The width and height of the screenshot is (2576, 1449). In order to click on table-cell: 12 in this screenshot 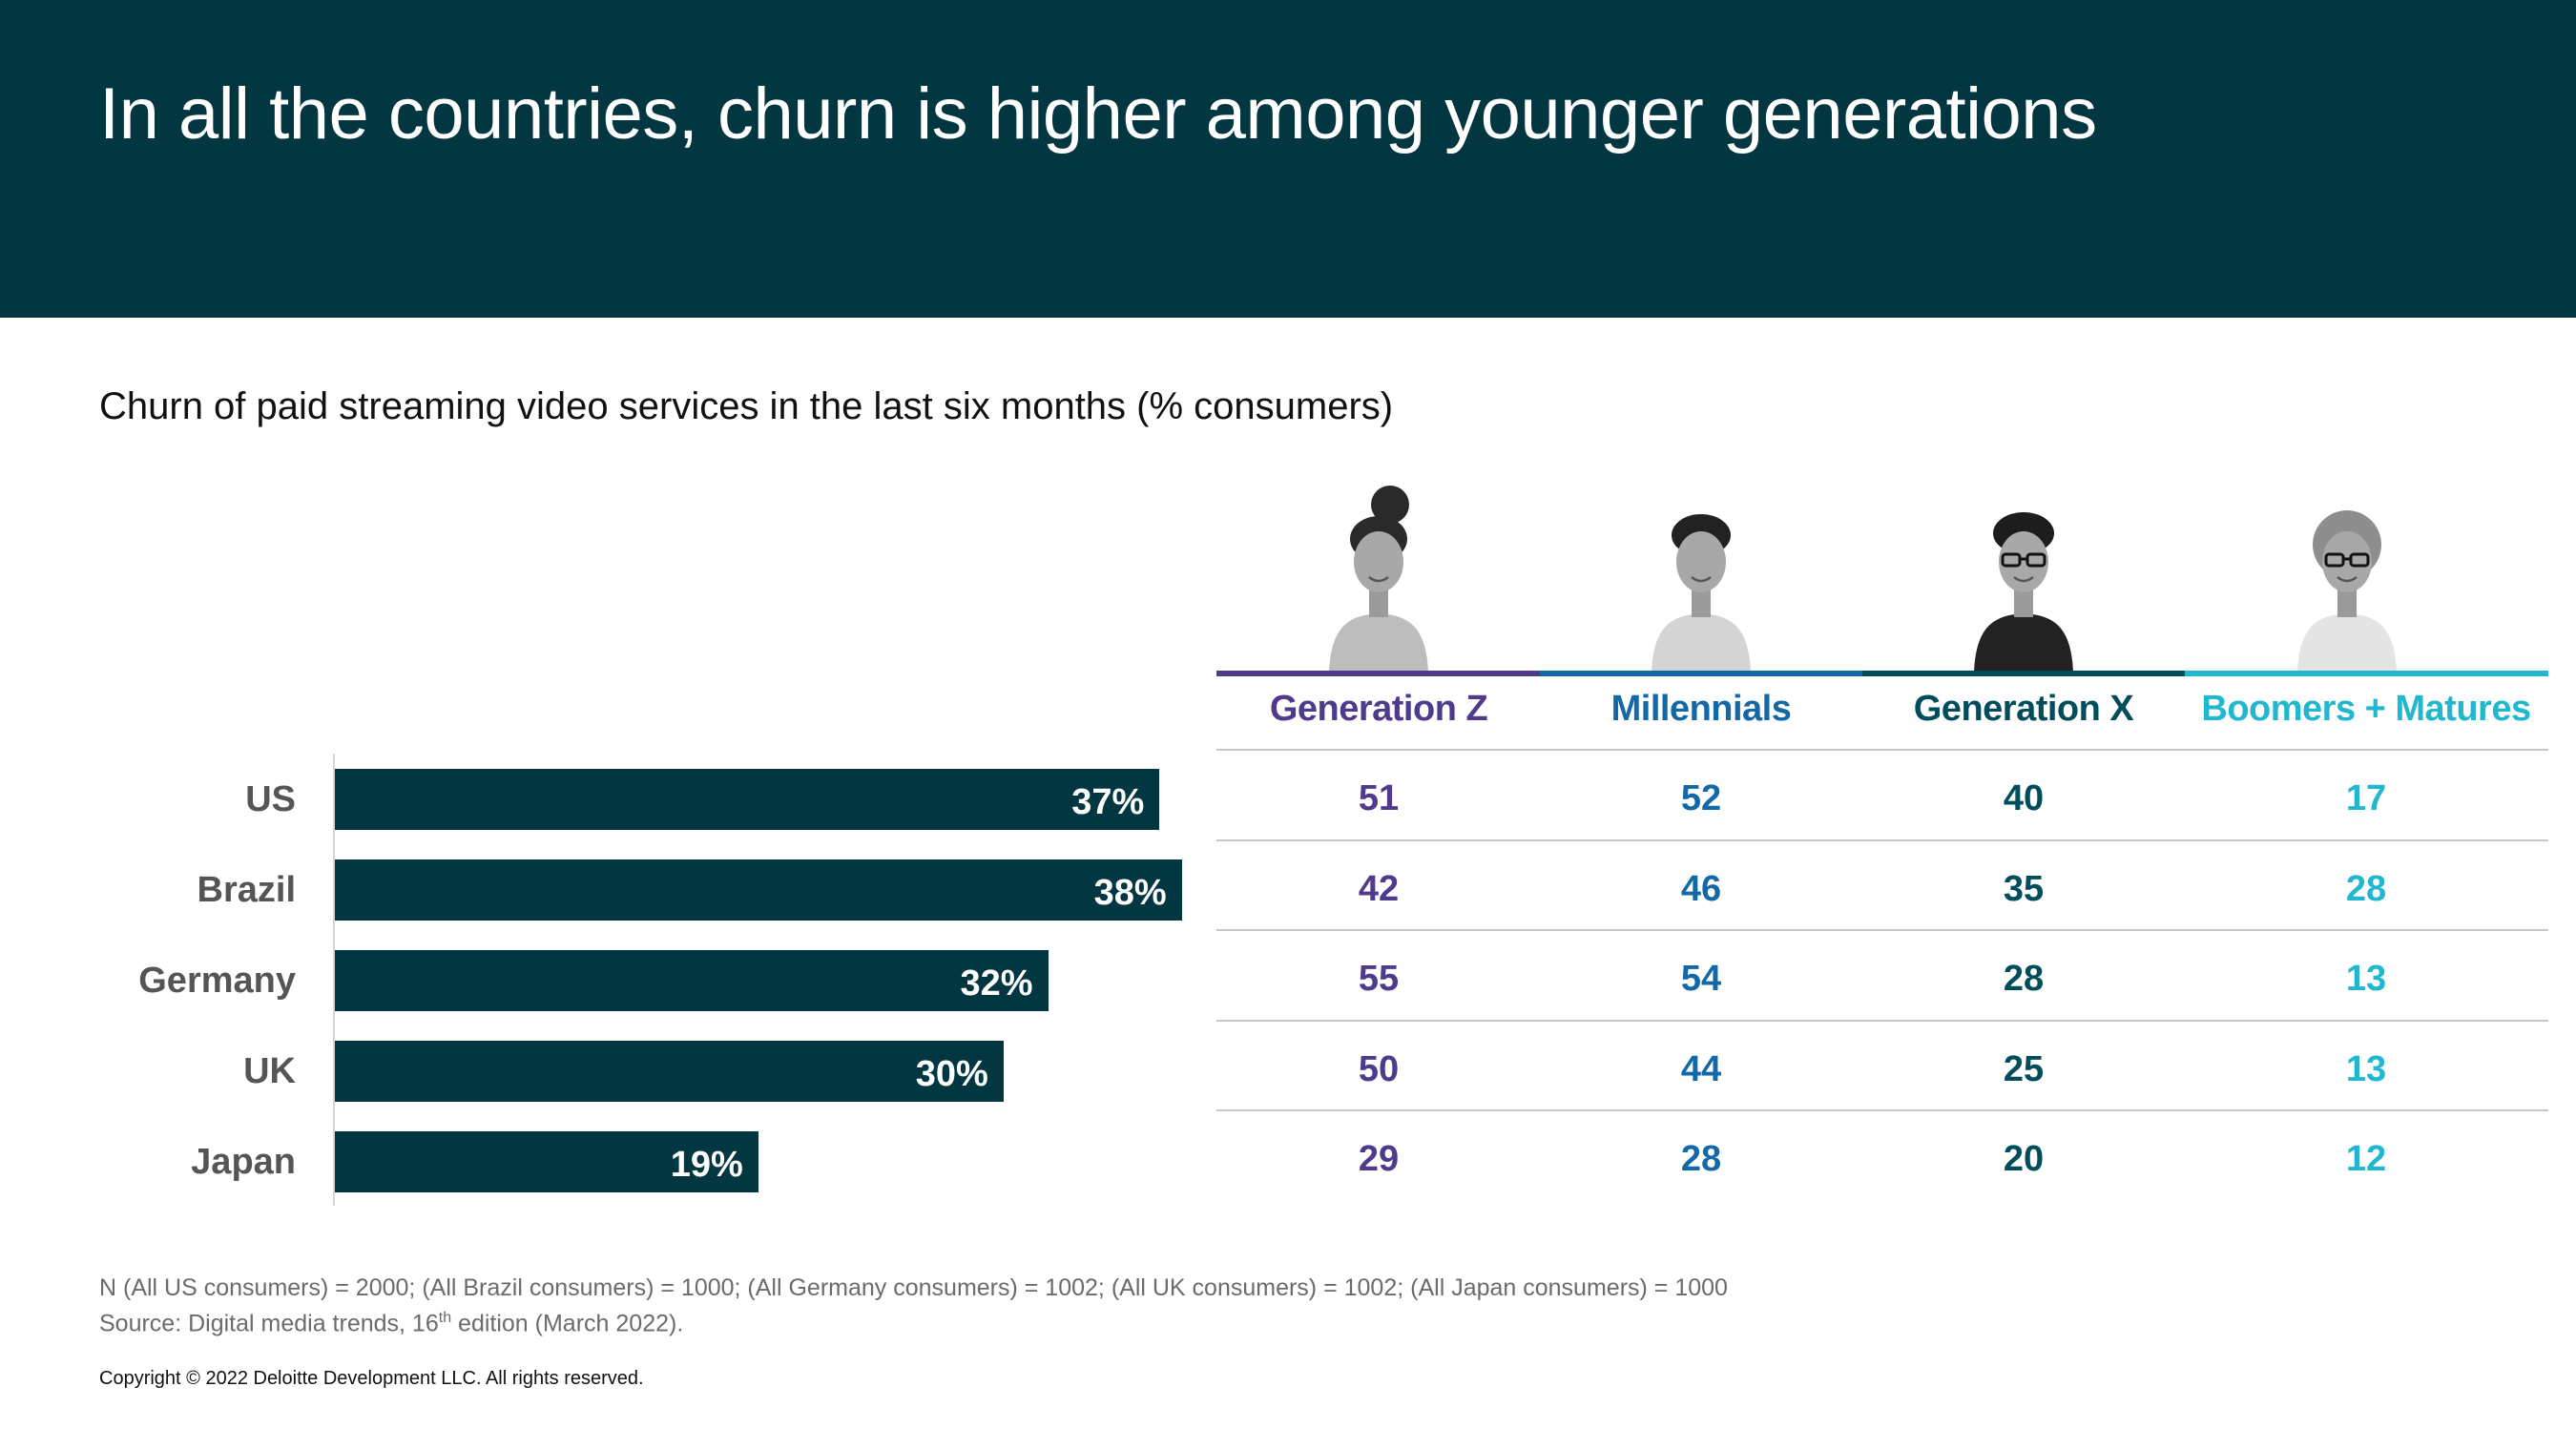, I will do `click(2366, 1159)`.